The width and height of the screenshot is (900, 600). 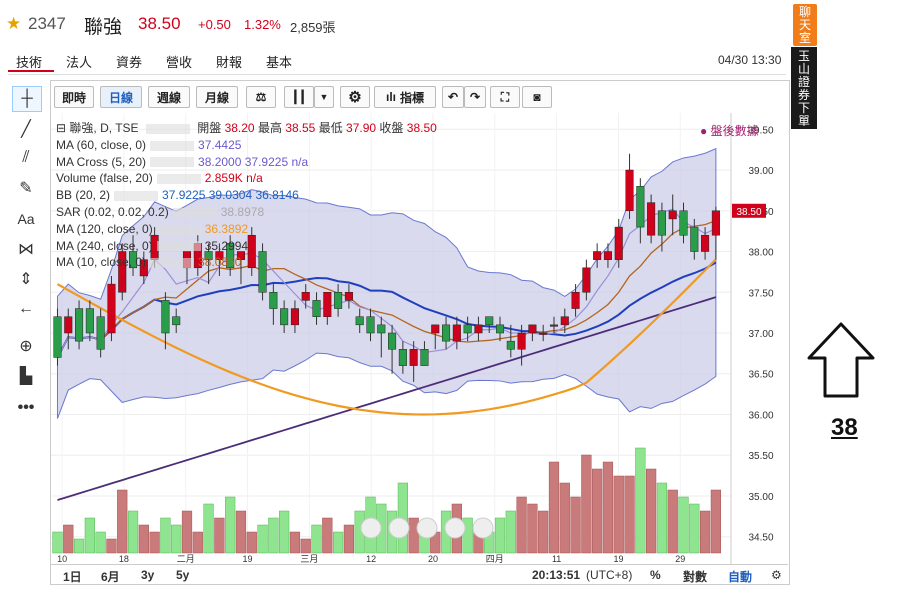 What do you see at coordinates (148, 575) in the screenshot?
I see `range-3y-button: 3y` at bounding box center [148, 575].